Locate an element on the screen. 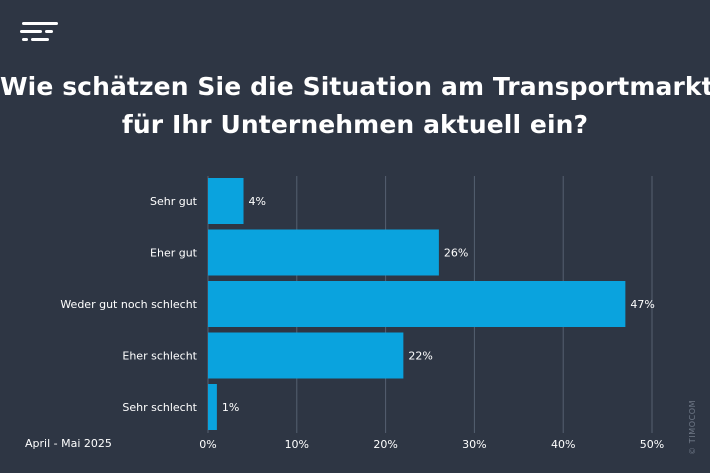  x-tick-label: 50% is located at coordinates (652, 444).